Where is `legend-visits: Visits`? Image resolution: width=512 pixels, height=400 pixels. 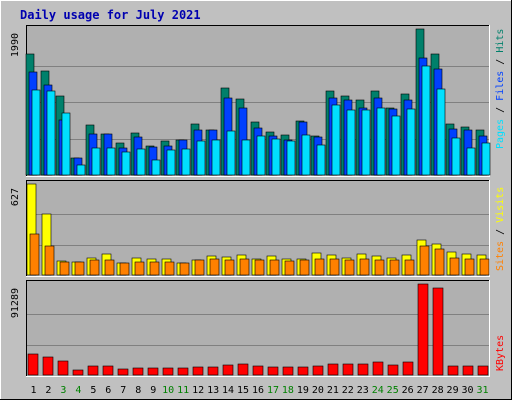 legend-visits: Visits is located at coordinates (500, 205).